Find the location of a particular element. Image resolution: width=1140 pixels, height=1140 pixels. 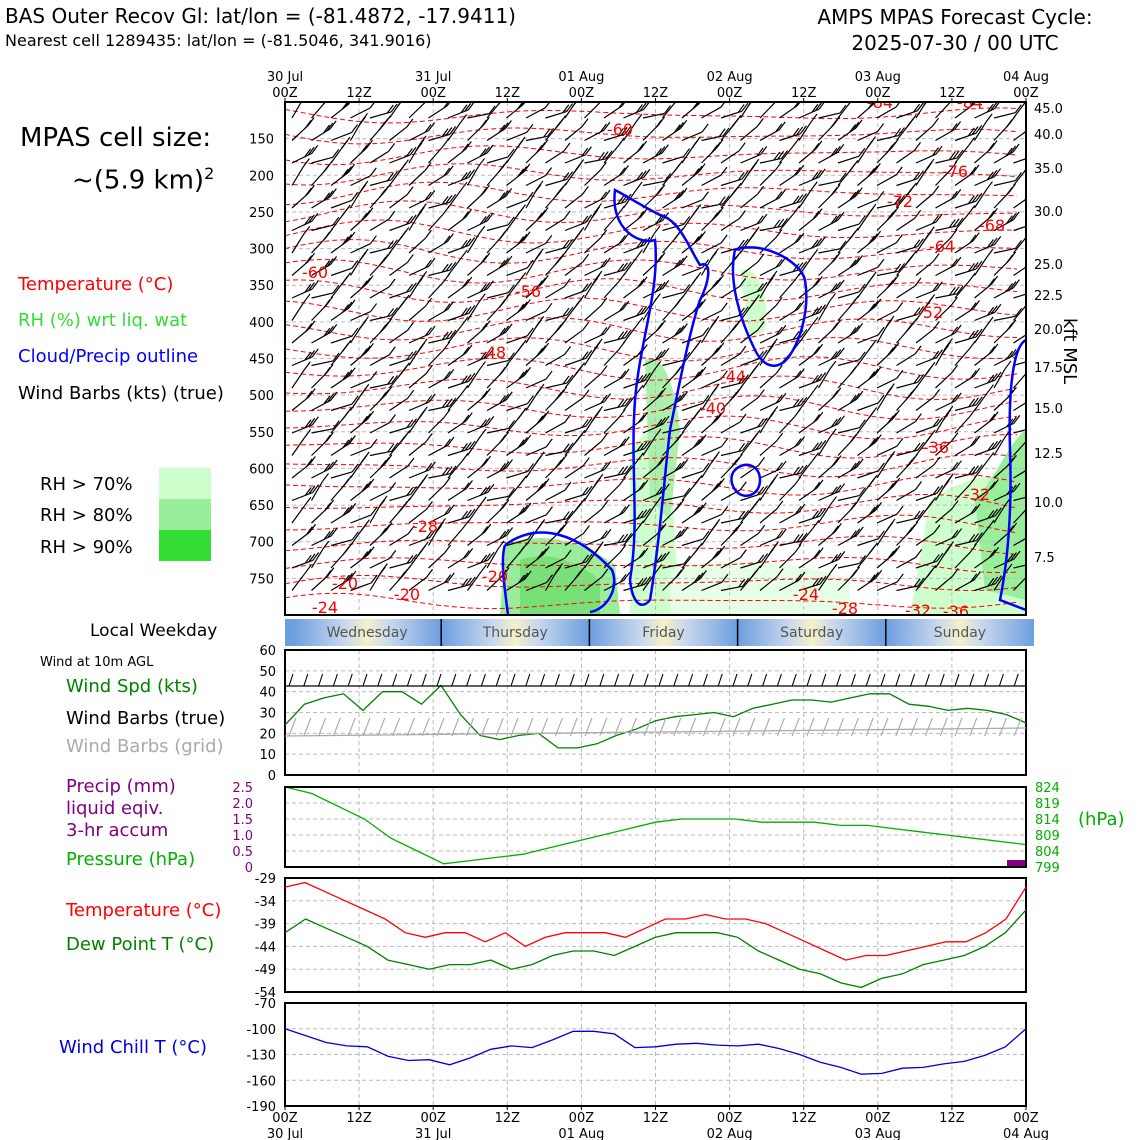

top-hour-label: 00Z is located at coordinates (582, 93).